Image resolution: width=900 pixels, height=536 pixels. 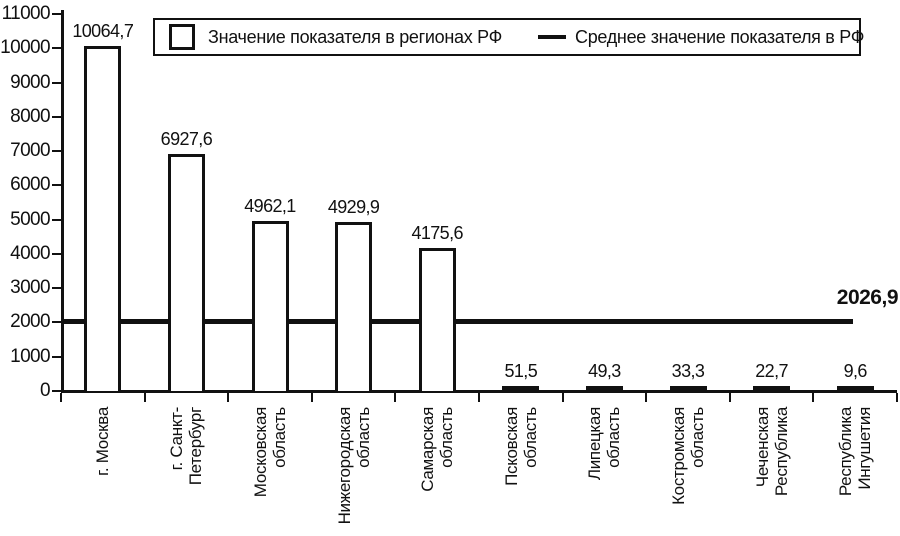 What do you see at coordinates (771, 371) in the screenshot?
I see `bar-value-label: 22,7` at bounding box center [771, 371].